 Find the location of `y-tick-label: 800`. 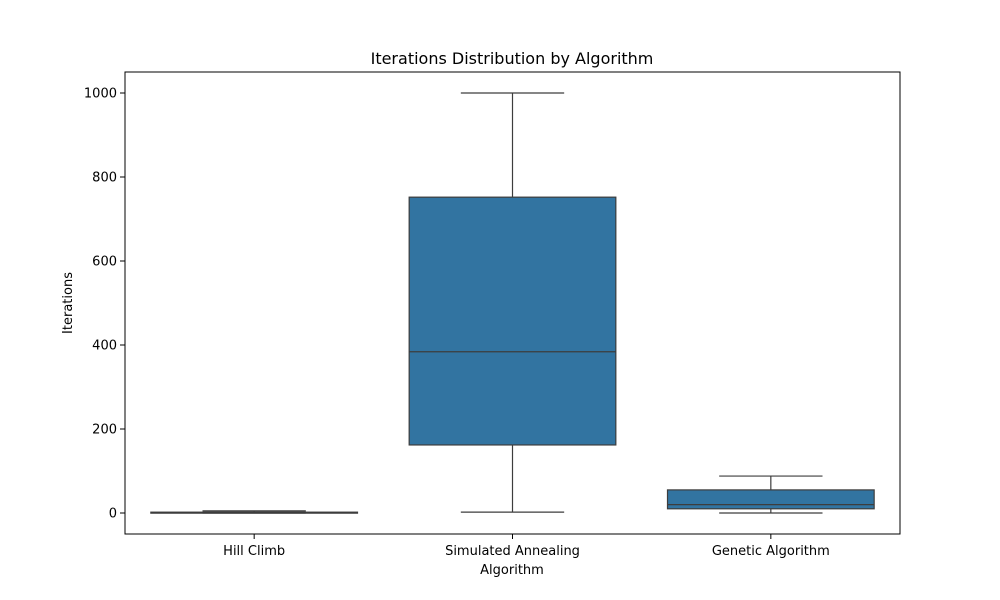

y-tick-label: 800 is located at coordinates (104, 178).